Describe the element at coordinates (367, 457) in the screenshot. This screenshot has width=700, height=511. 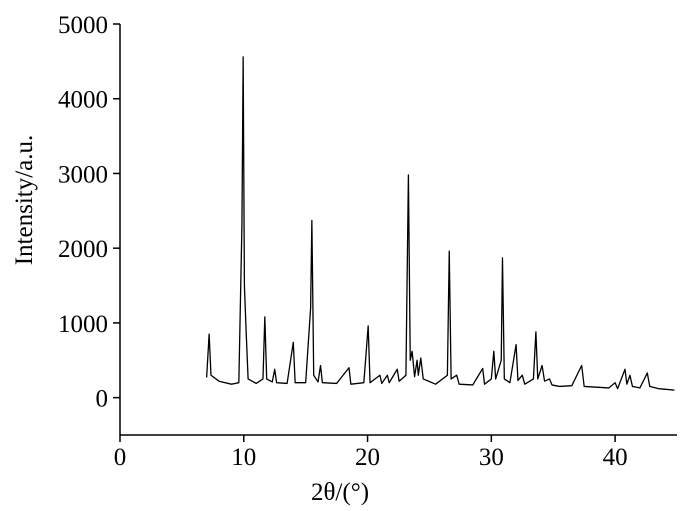
I see `x-tick-label: 20` at that location.